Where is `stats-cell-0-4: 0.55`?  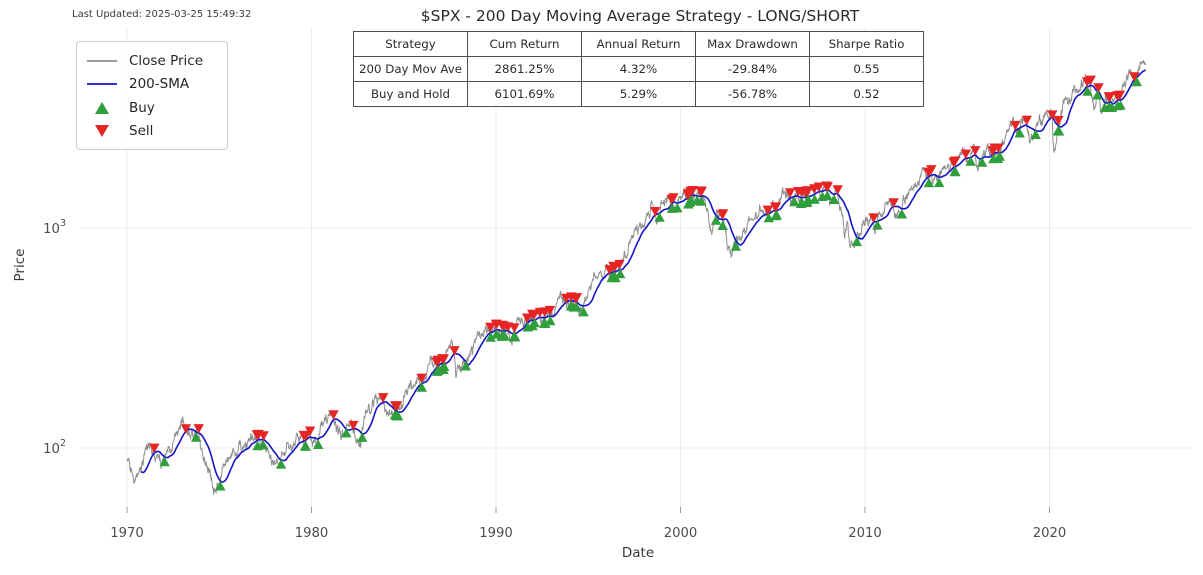 stats-cell-0-4: 0.55 is located at coordinates (866, 69).